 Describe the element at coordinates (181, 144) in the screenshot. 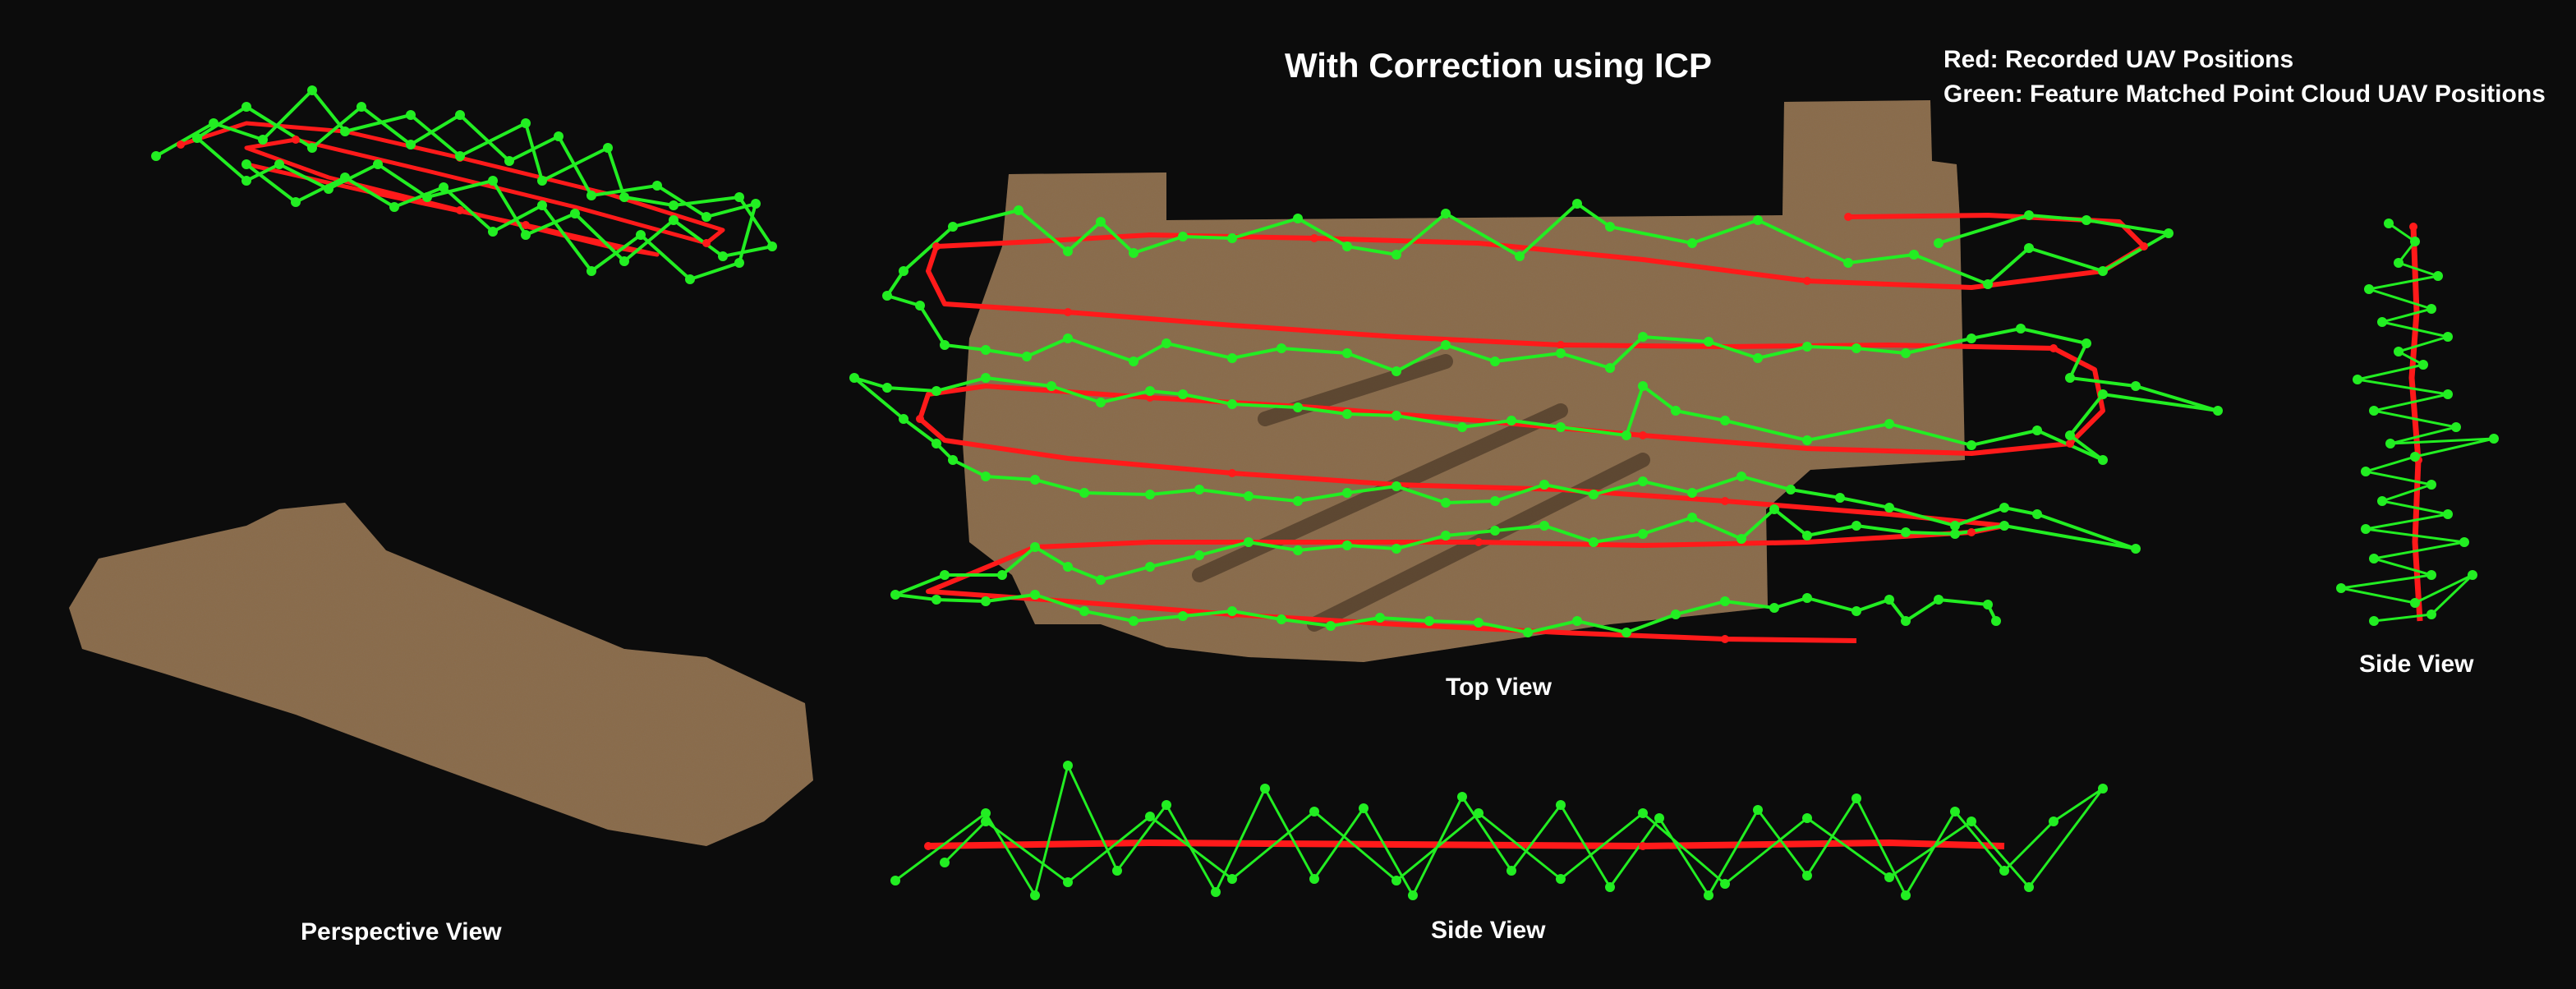

I see `perspective-view-recorded-point` at that location.